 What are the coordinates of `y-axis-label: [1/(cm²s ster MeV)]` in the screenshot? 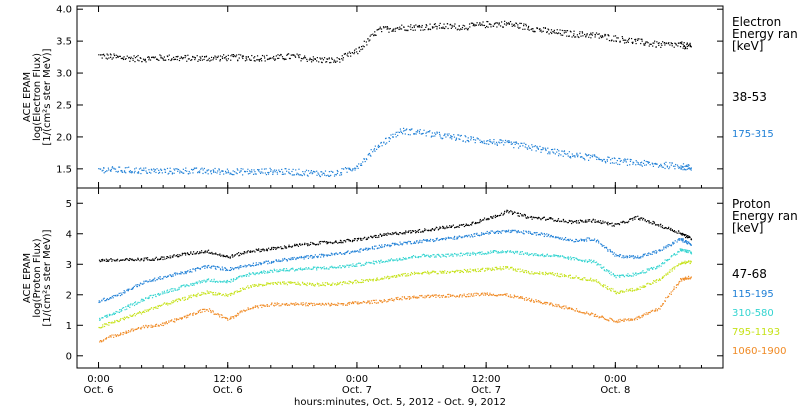 It's located at (47, 277).